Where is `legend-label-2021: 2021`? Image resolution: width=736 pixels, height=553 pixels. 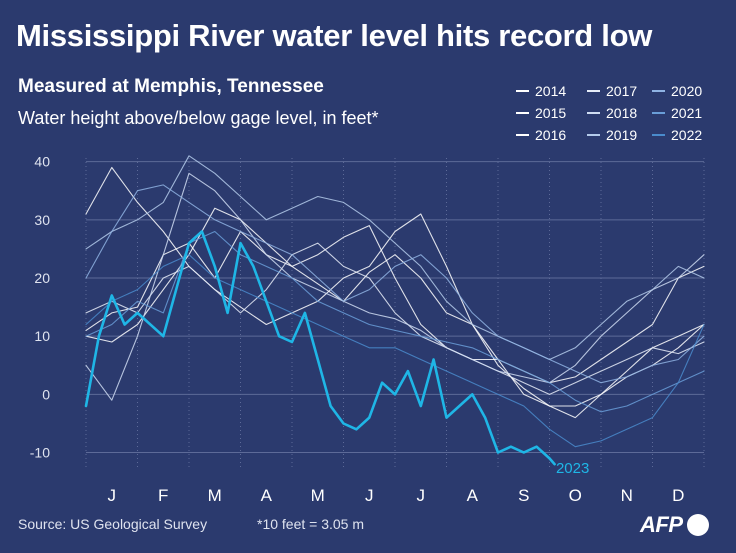 legend-label-2021: 2021 is located at coordinates (687, 113).